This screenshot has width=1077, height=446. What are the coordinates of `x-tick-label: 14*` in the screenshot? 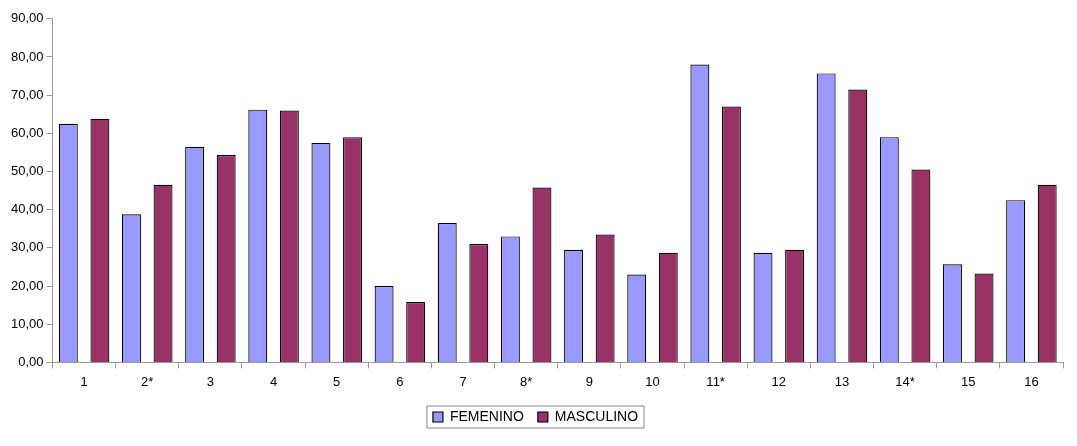 It's located at (905, 381).